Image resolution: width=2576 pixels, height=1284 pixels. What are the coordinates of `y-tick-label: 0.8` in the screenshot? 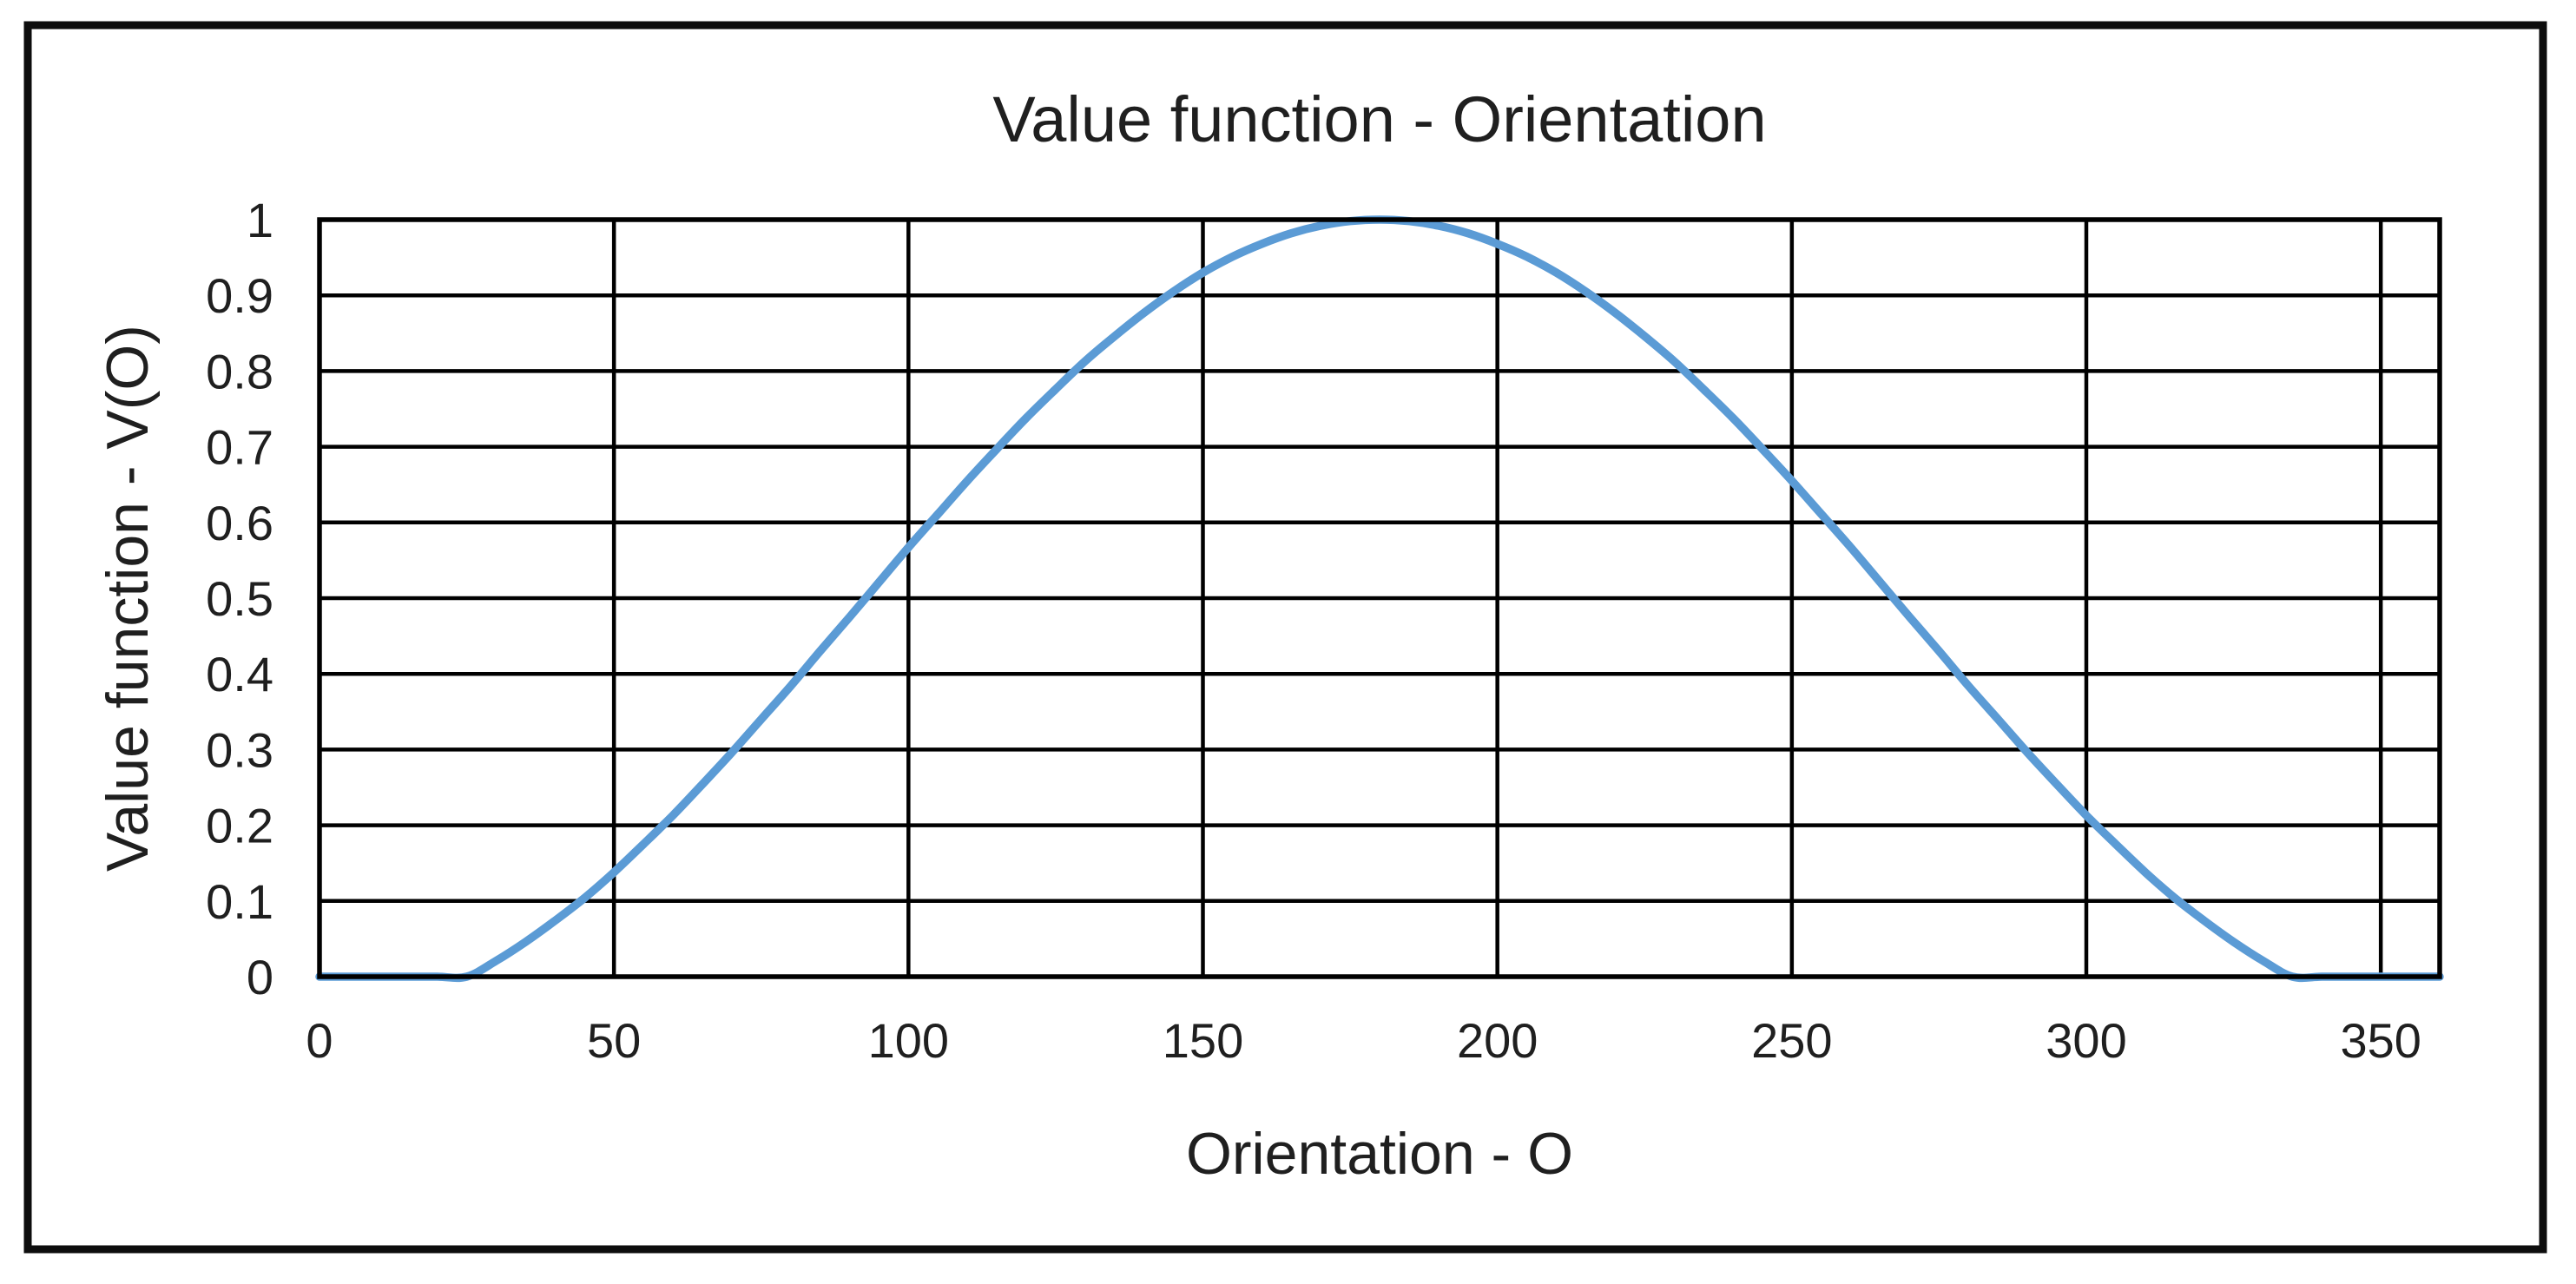 It's located at (239, 371).